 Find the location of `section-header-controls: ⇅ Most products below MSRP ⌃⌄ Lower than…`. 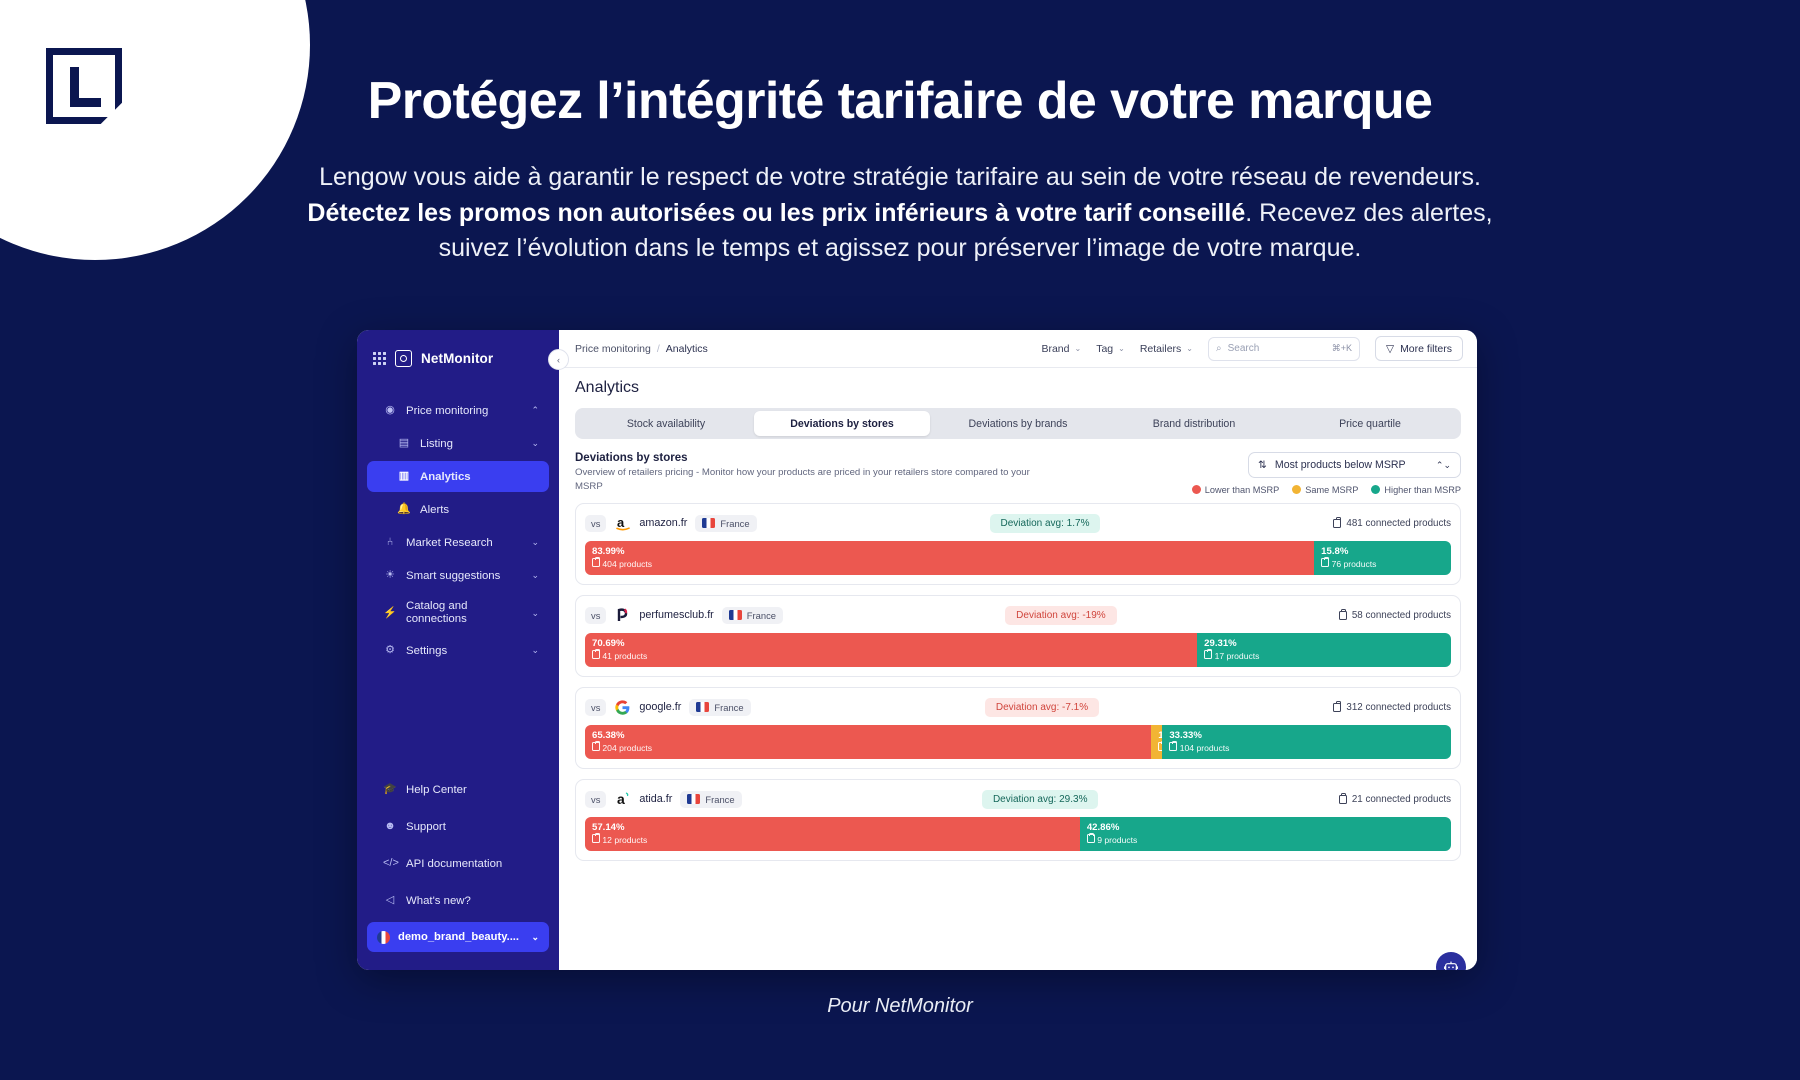

section-header-controls: ⇅ Most products below MSRP ⌃⌄ Lower than… is located at coordinates (1326, 473).